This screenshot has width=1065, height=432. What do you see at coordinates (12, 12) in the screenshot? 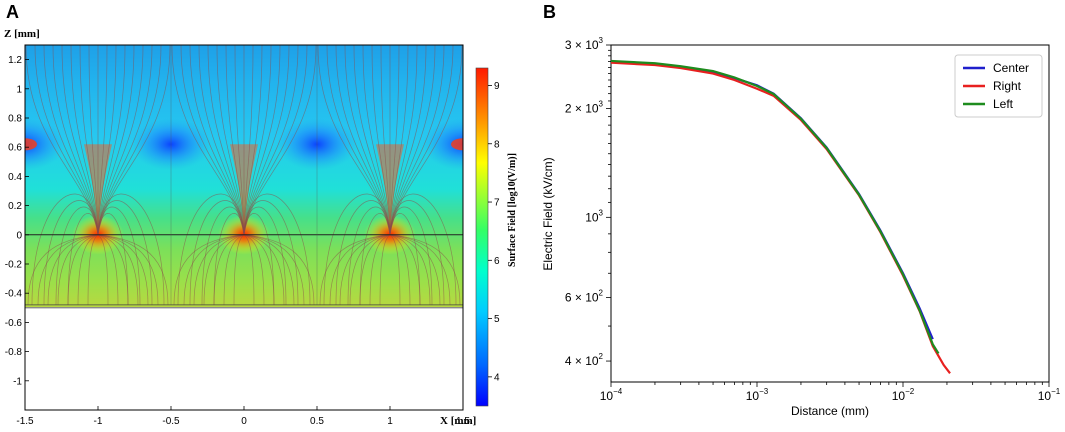
I see `panel-a-label: A` at bounding box center [12, 12].